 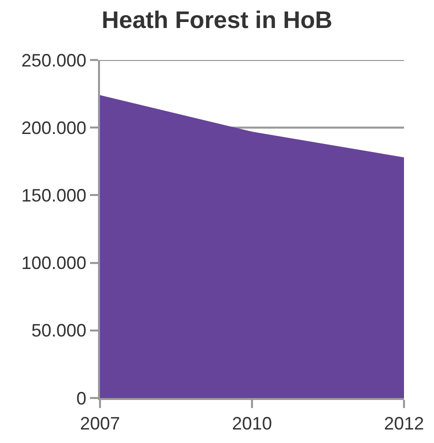 I want to click on y-tick-label: 50.000, so click(x=58, y=330).